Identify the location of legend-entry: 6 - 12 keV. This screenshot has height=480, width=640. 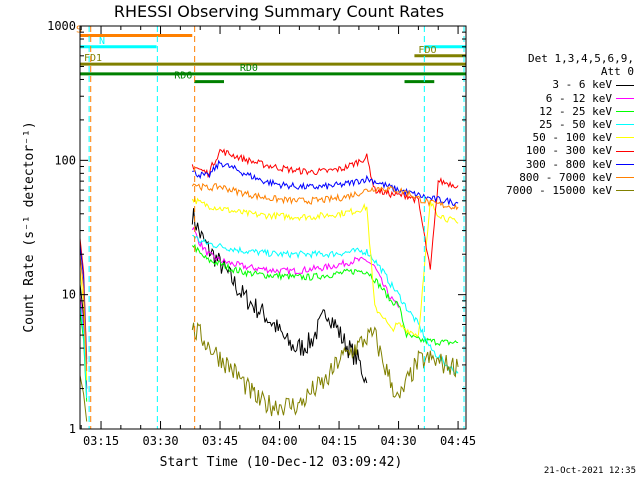
(570, 98).